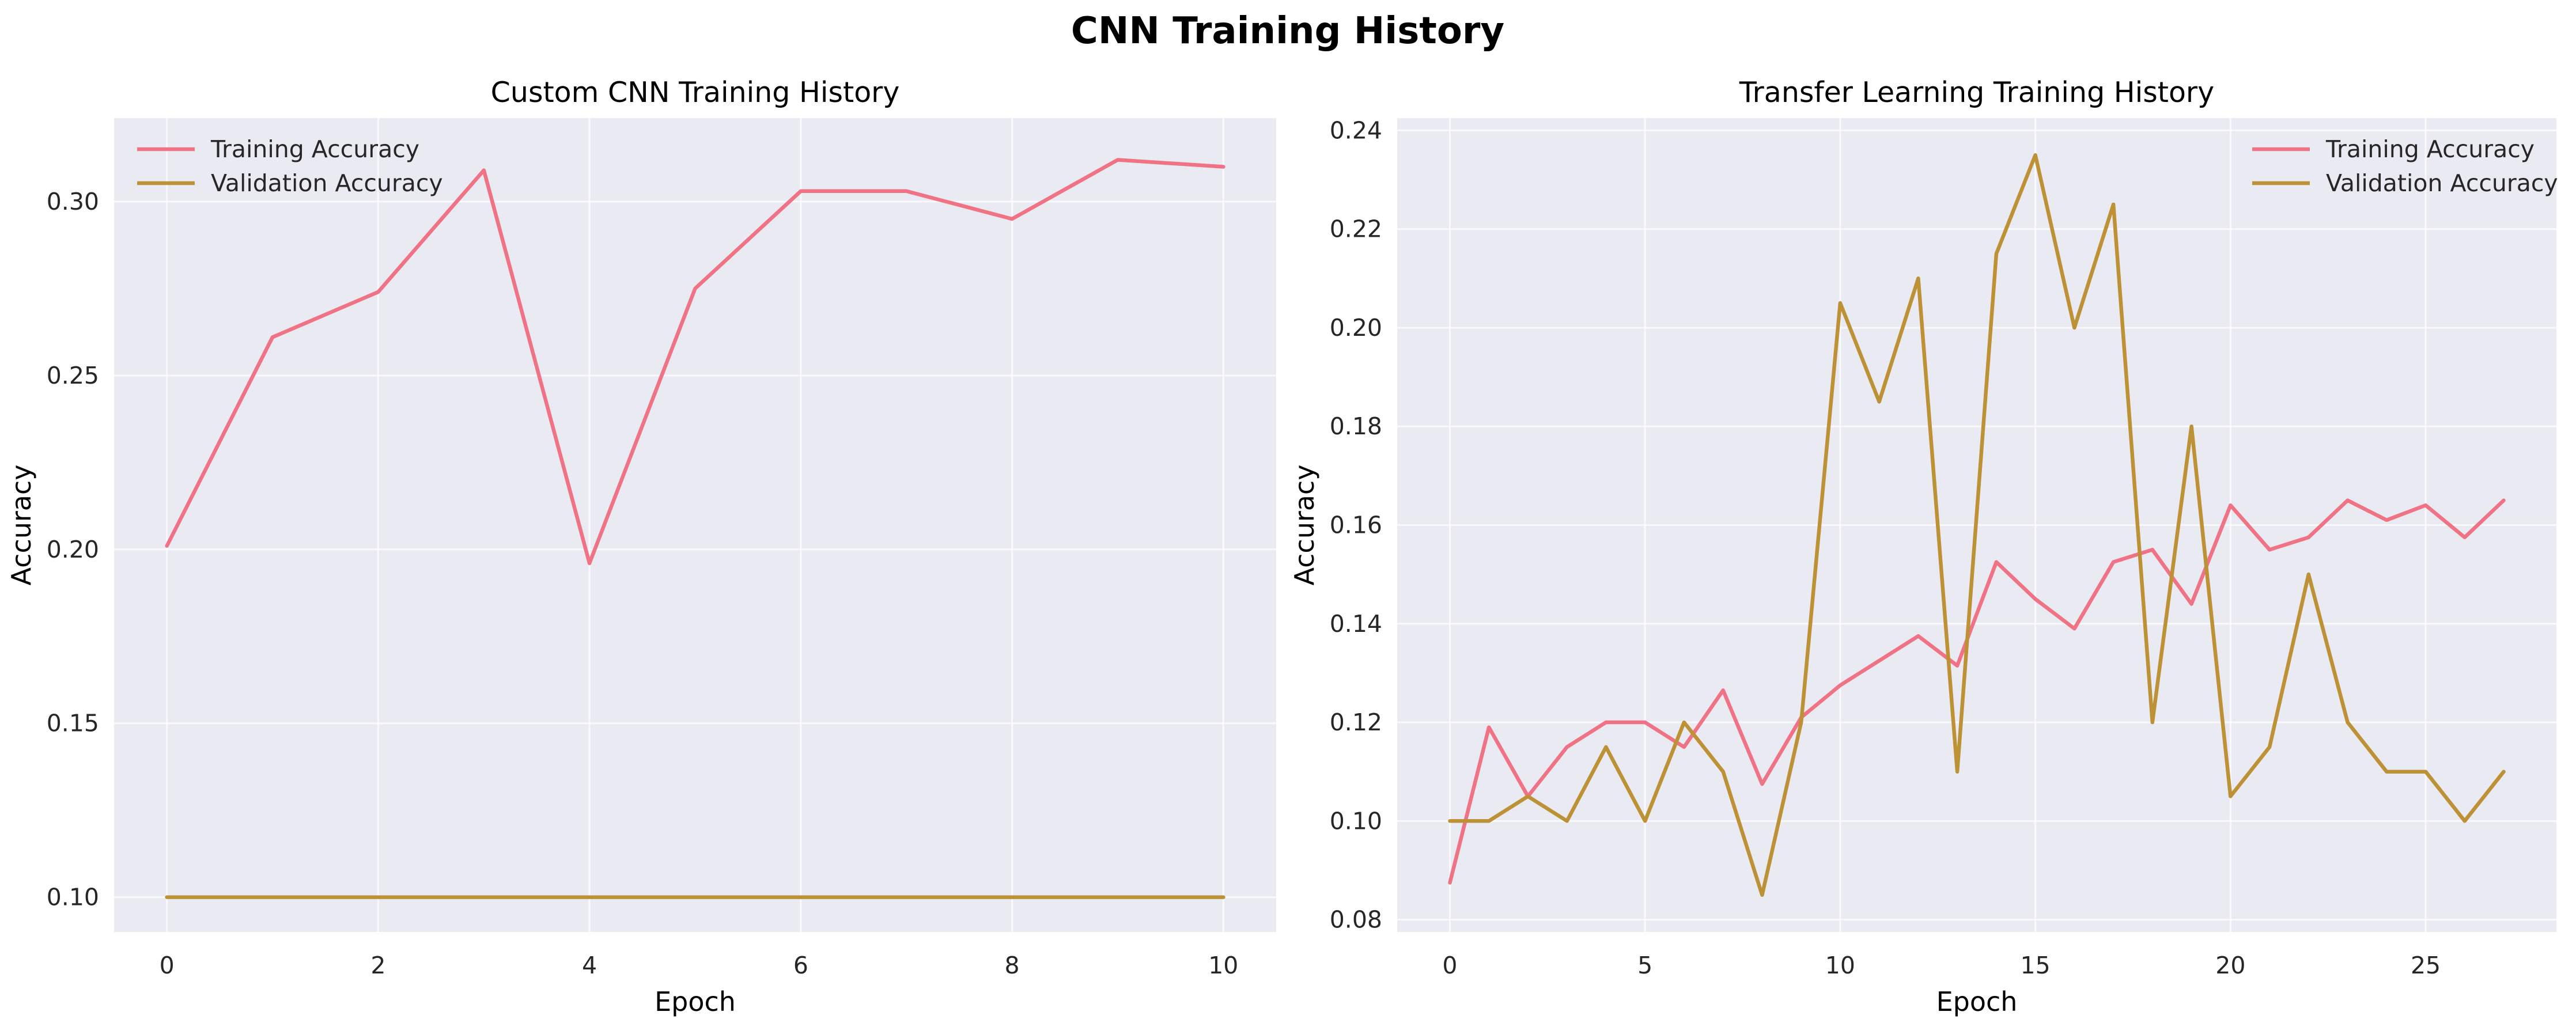 The width and height of the screenshot is (2576, 1023). I want to click on y-tick-label: 0.12, so click(1356, 722).